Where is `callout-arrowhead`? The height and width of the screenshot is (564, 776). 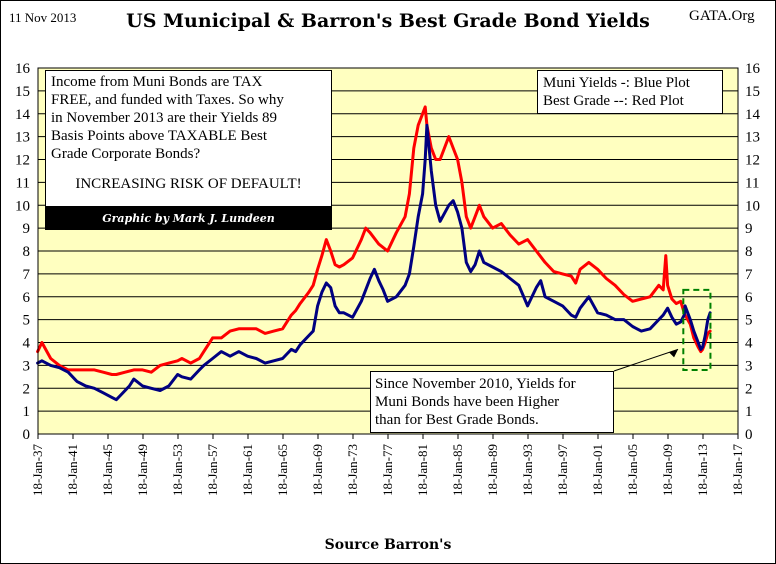
callout-arrowhead is located at coordinates (674, 353).